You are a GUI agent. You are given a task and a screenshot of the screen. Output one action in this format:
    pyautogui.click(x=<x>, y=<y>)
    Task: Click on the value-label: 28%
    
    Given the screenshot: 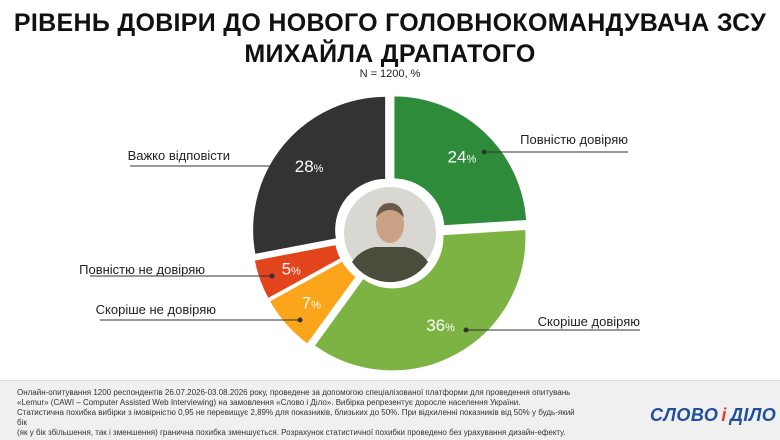 What is the action you would take?
    pyautogui.click(x=309, y=166)
    